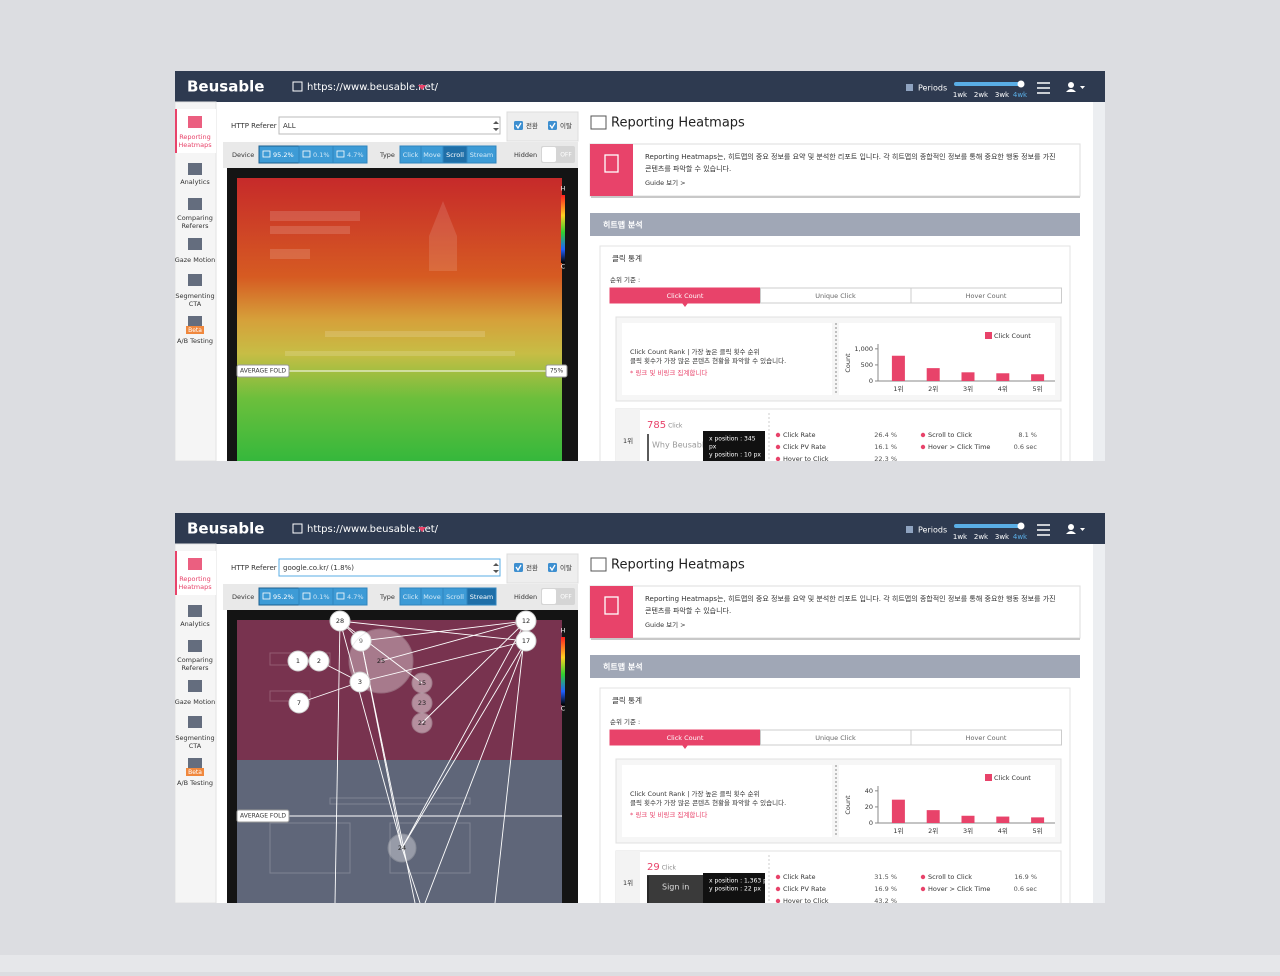 This screenshot has width=1280, height=976. Describe the element at coordinates (806, 459) in the screenshot. I see `stat-name: Hover to Click` at that location.